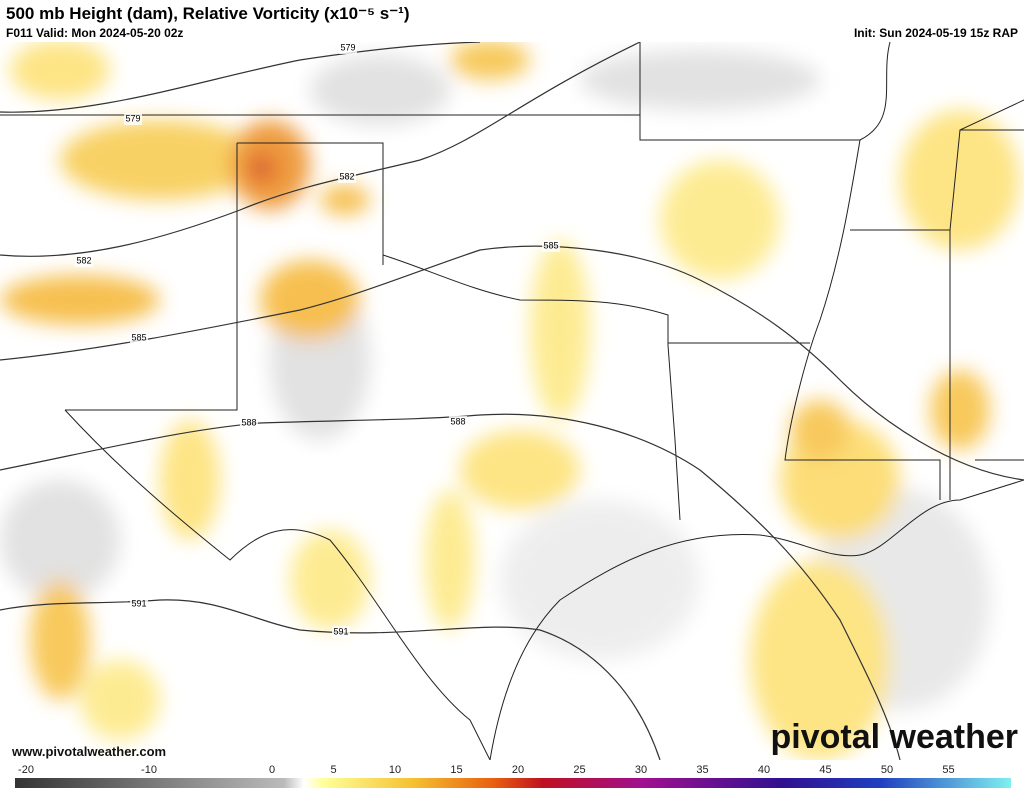  I want to click on colorbar-tick-label: -10, so click(149, 770).